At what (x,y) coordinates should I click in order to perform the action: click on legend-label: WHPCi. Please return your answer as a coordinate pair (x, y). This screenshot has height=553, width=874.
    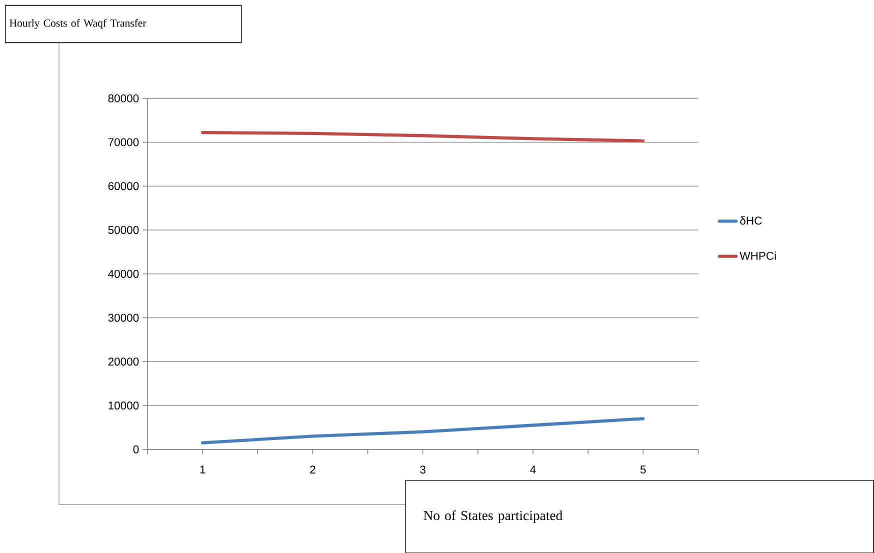
    Looking at the image, I should click on (758, 255).